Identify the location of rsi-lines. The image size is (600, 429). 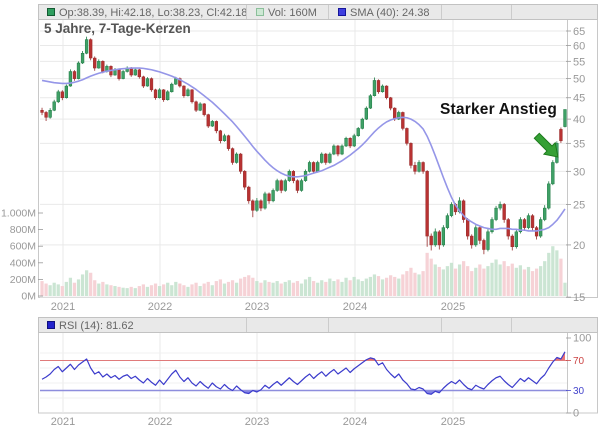
(303, 373).